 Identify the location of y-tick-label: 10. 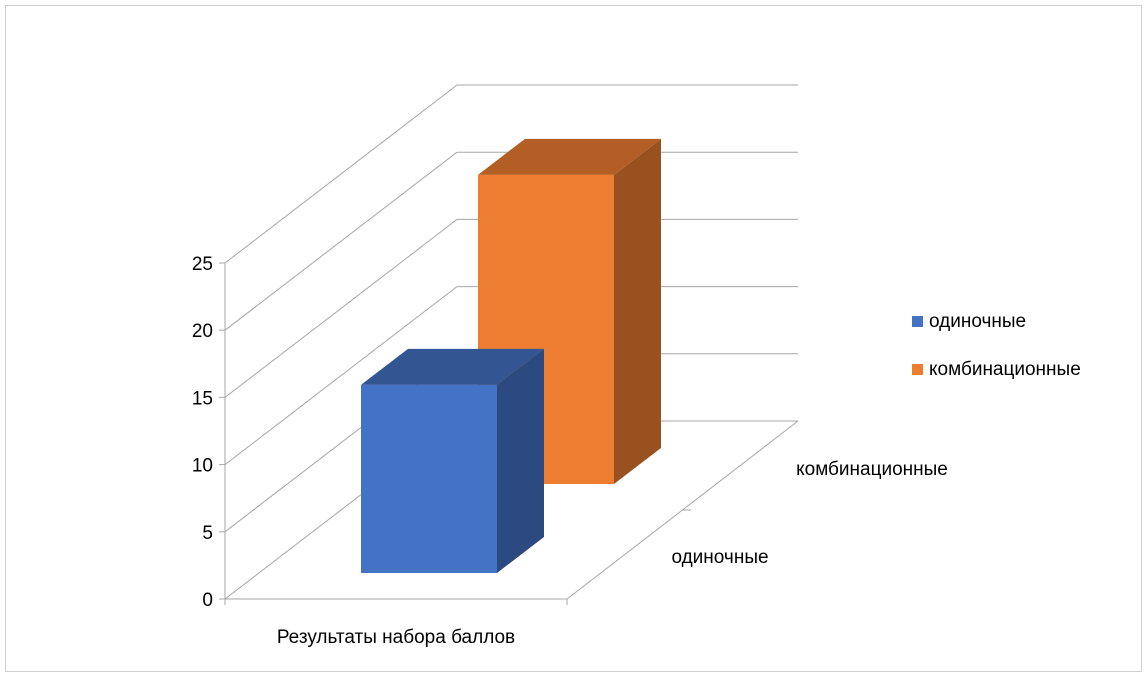
(202, 466).